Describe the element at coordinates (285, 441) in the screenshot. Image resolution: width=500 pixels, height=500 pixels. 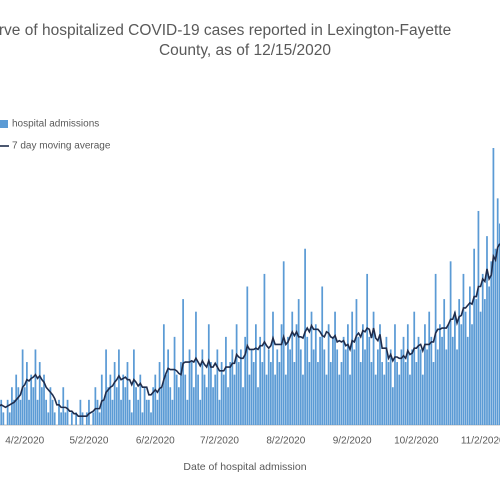
I see `x-tick-label: 8/2/2020` at that location.